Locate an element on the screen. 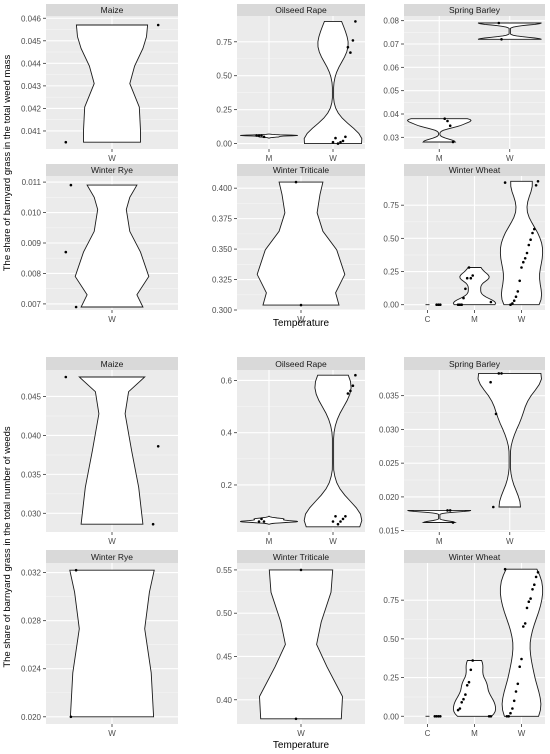 Image resolution: width=550 pixels, height=754 pixels. y-tick-label: 0.45 is located at coordinates (224, 656).